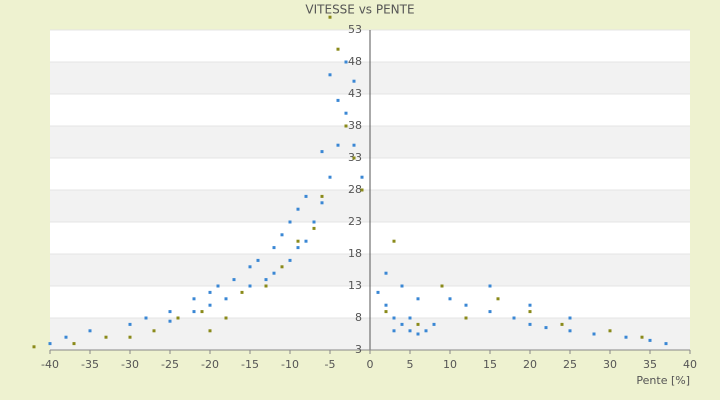  What do you see at coordinates (210, 364) in the screenshot?
I see `x-tick-label: -20` at bounding box center [210, 364].